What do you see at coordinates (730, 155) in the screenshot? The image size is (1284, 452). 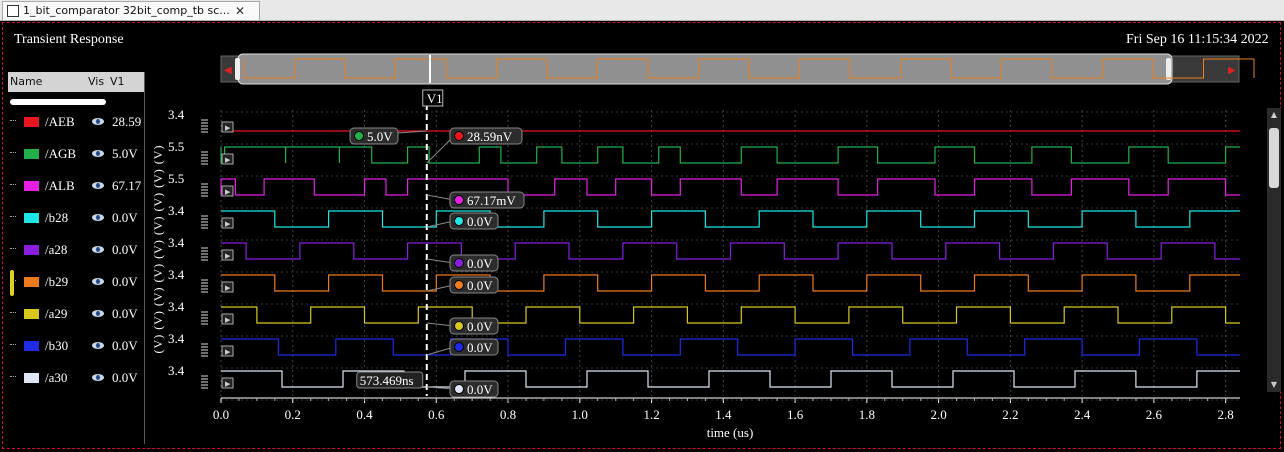 I see `trace-agb` at bounding box center [730, 155].